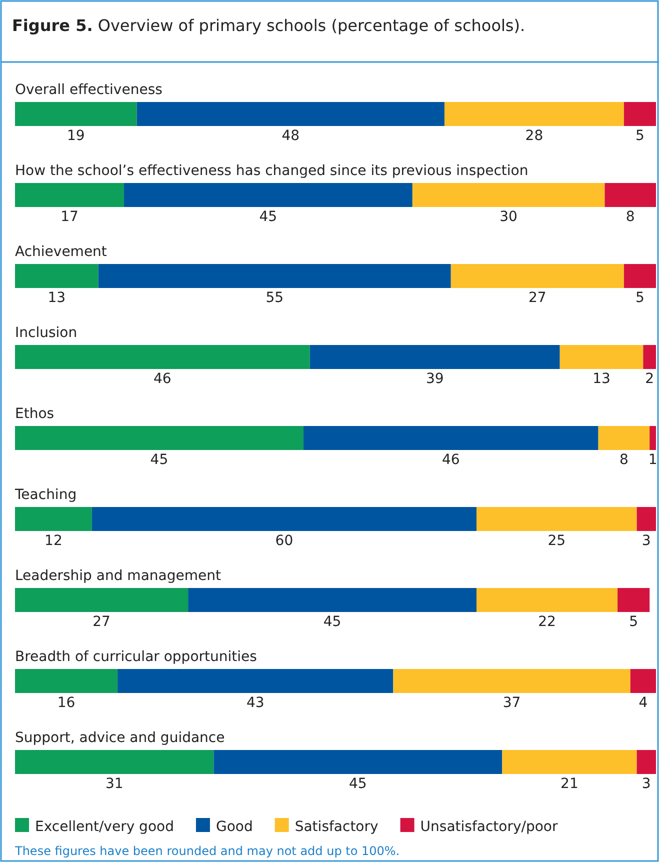  I want to click on data-label: 31, so click(114, 784).